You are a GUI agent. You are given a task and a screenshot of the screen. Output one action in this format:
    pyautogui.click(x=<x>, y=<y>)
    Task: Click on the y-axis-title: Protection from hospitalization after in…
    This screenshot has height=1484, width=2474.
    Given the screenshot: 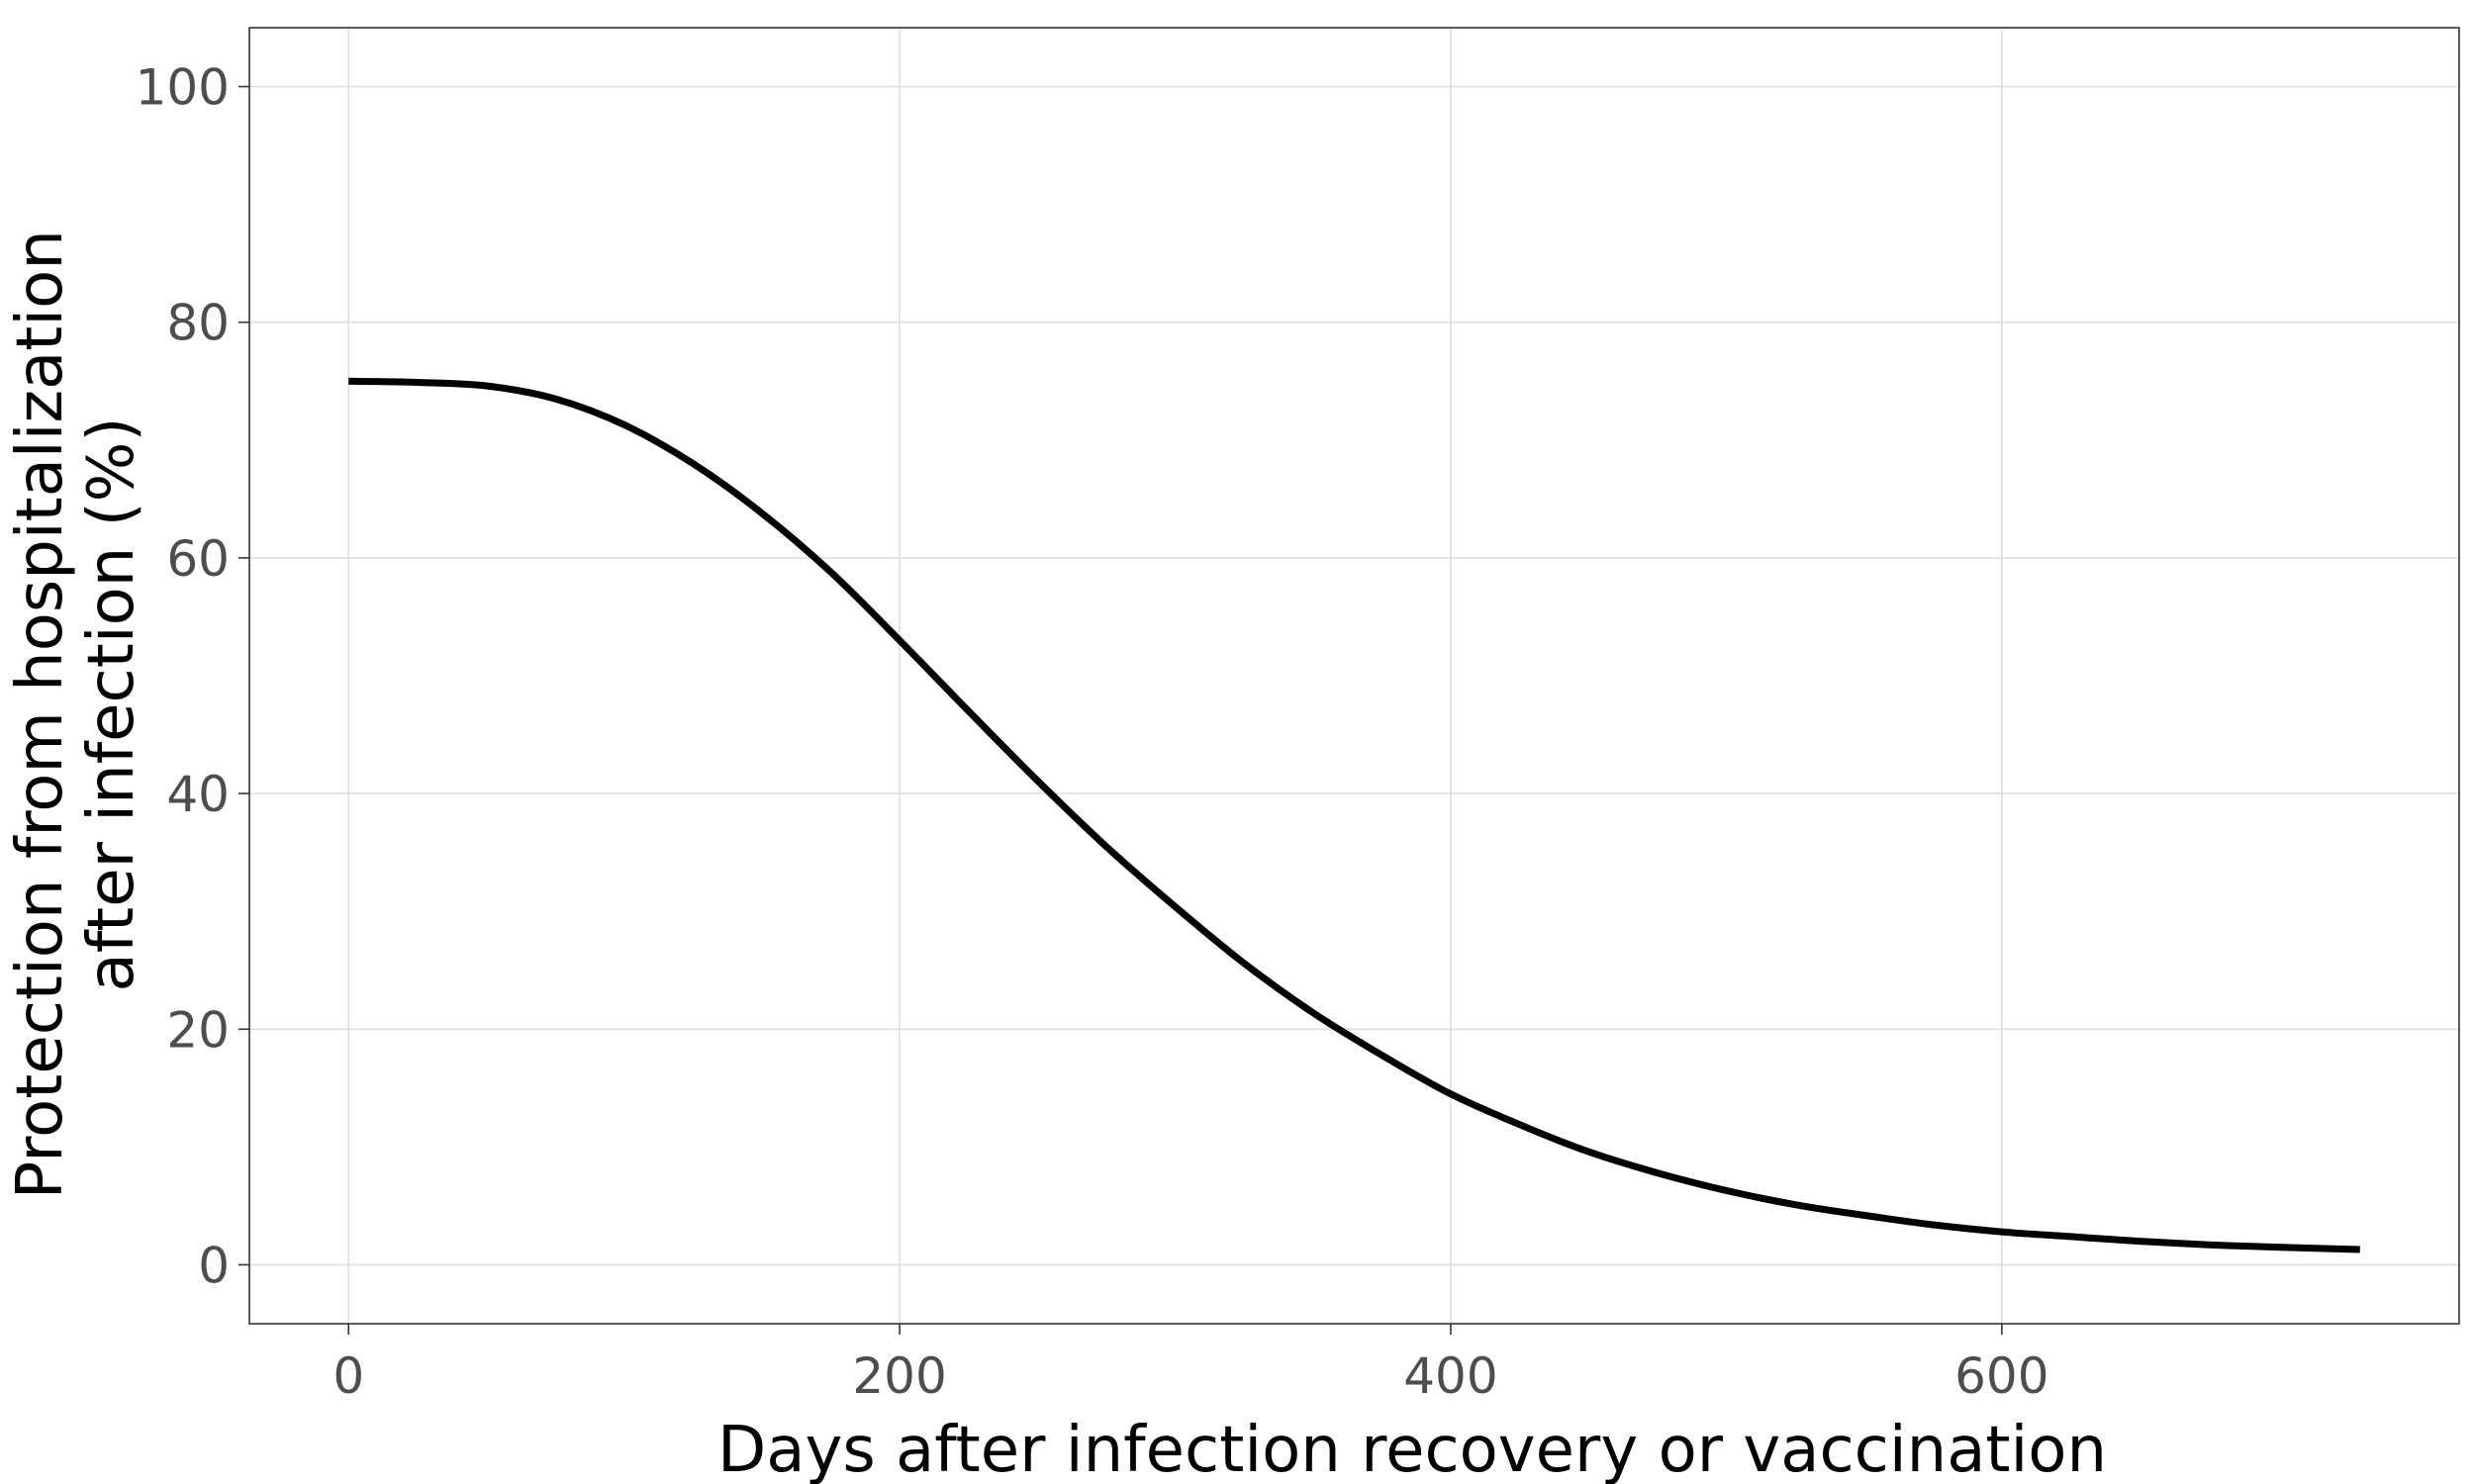 What is the action you would take?
    pyautogui.click(x=76, y=705)
    